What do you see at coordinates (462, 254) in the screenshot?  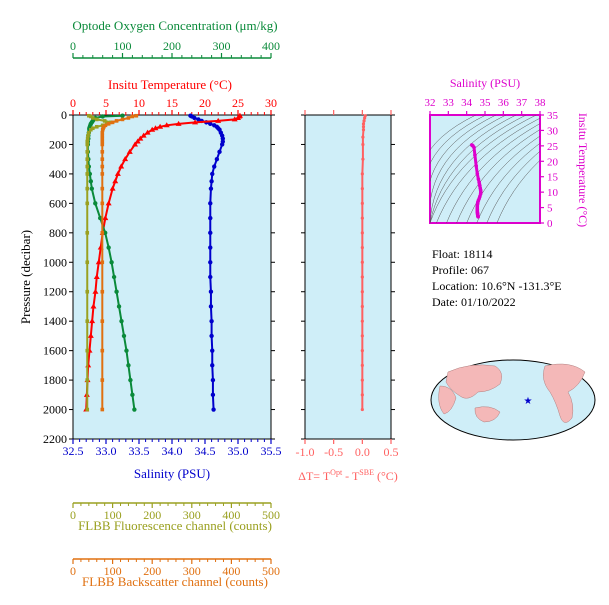 I see `float-id-text: Float: 18114` at bounding box center [462, 254].